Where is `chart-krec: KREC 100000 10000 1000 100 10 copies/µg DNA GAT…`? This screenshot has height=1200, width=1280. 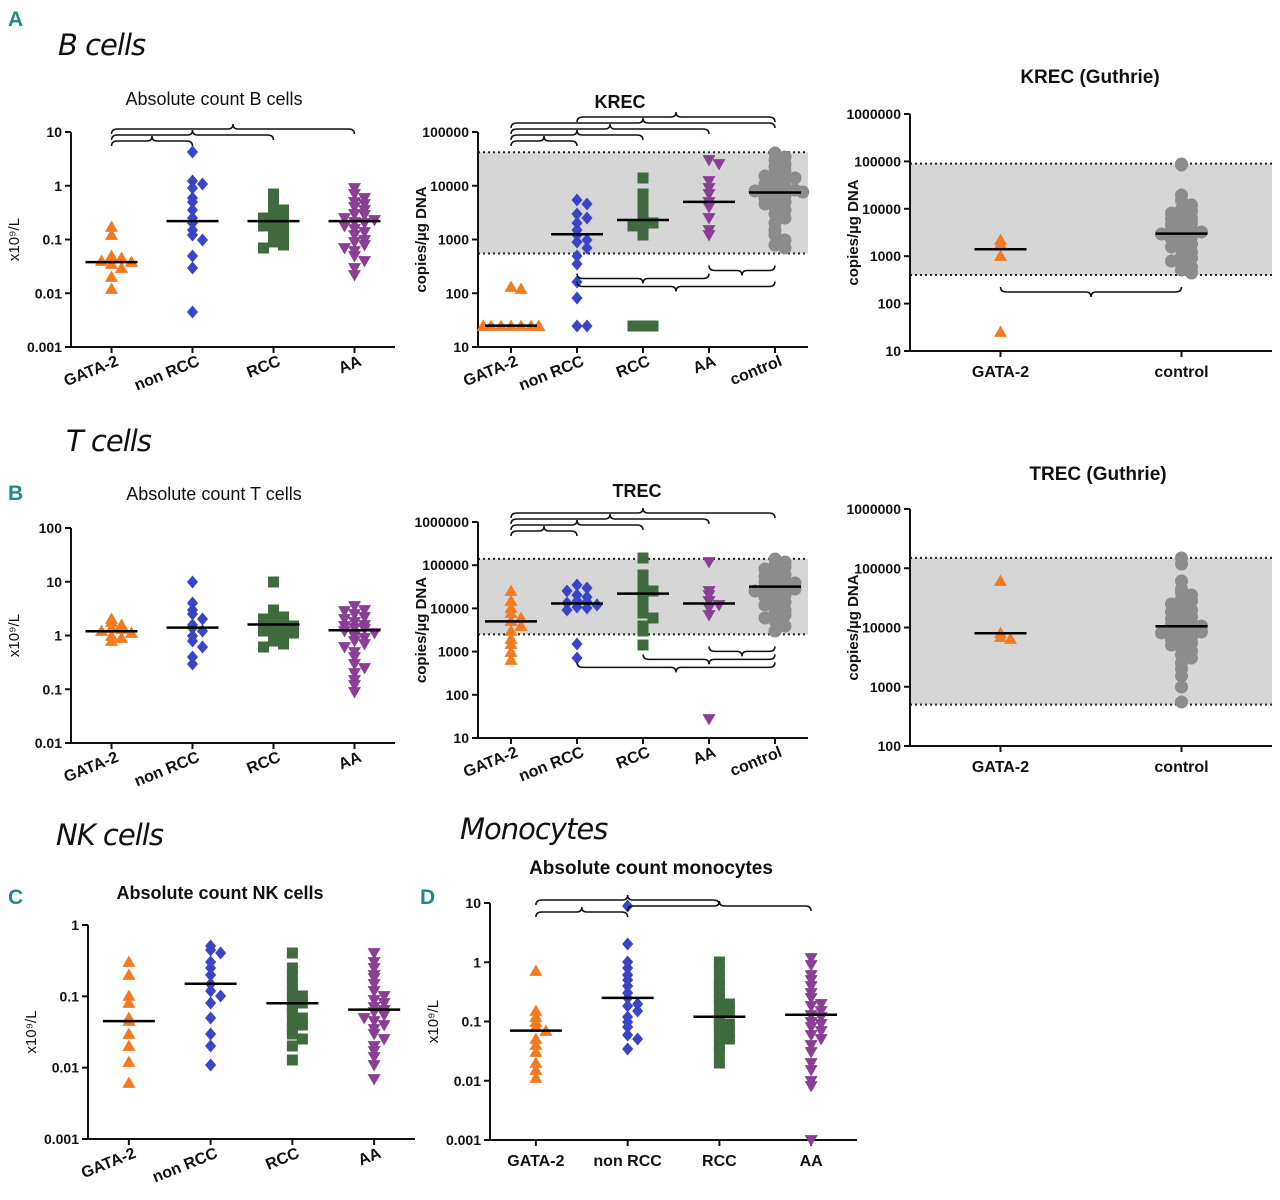
chart-krec: KREC 100000 10000 1000 100 10 copies/µg DNA GAT… is located at coordinates (611, 243).